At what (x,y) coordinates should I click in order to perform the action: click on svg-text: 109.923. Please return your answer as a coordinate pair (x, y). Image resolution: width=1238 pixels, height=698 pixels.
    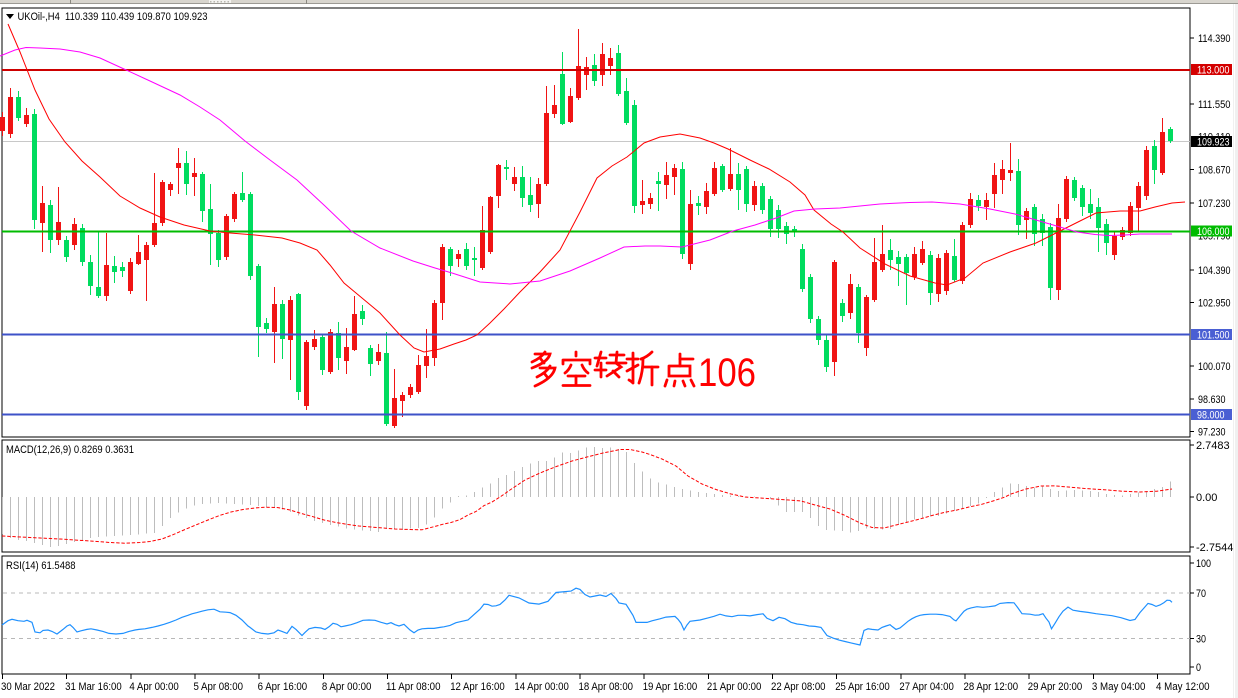
    Looking at the image, I should click on (1213, 143).